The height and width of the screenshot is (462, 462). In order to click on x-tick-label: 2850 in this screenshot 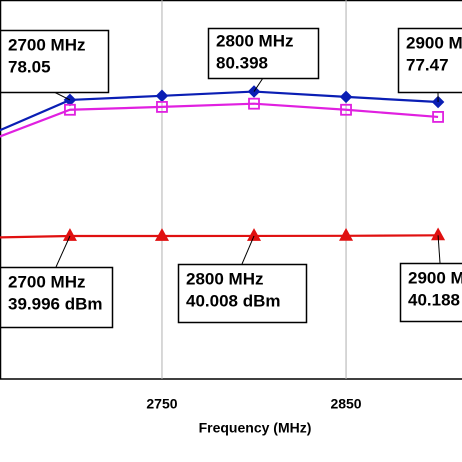, I will do `click(345, 404)`.